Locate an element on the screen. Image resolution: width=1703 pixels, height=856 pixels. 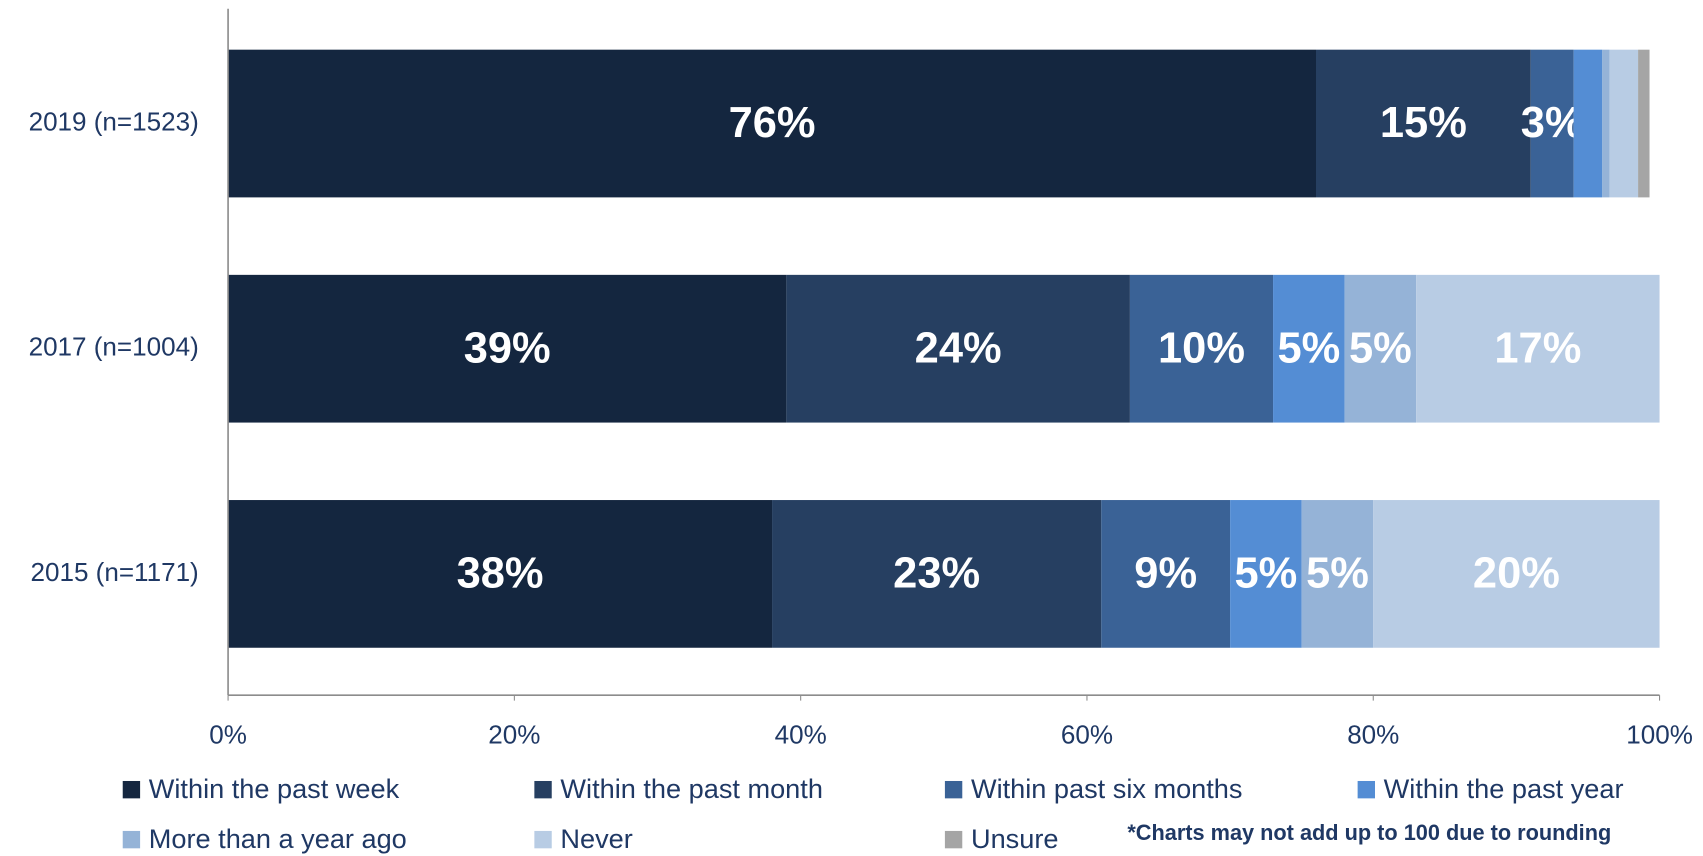
data-label: 76% is located at coordinates (772, 123).